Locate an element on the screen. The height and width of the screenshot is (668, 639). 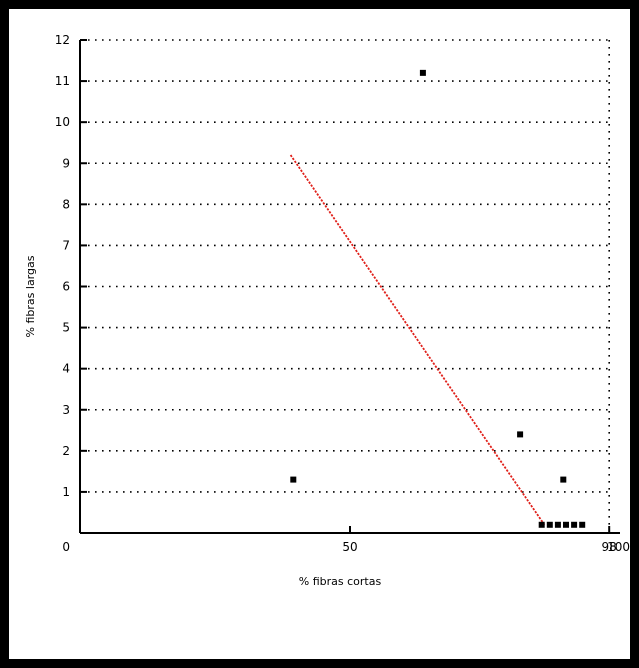
y-tick-label: 9 is located at coordinates (66, 163).